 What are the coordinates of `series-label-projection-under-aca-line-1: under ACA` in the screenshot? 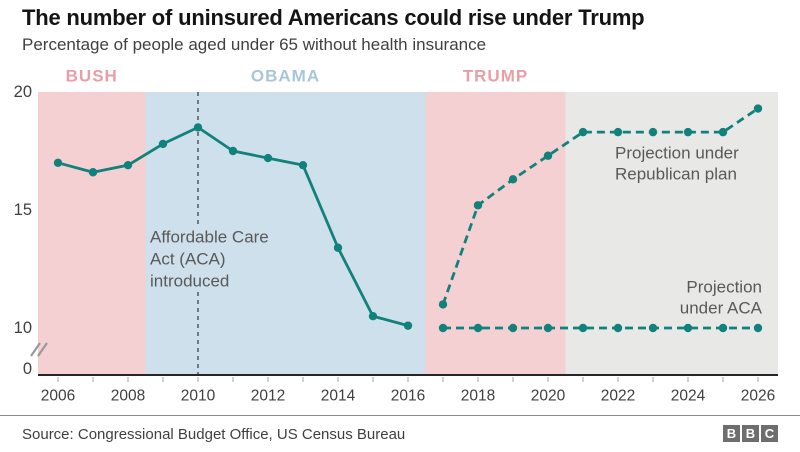 It's located at (721, 308).